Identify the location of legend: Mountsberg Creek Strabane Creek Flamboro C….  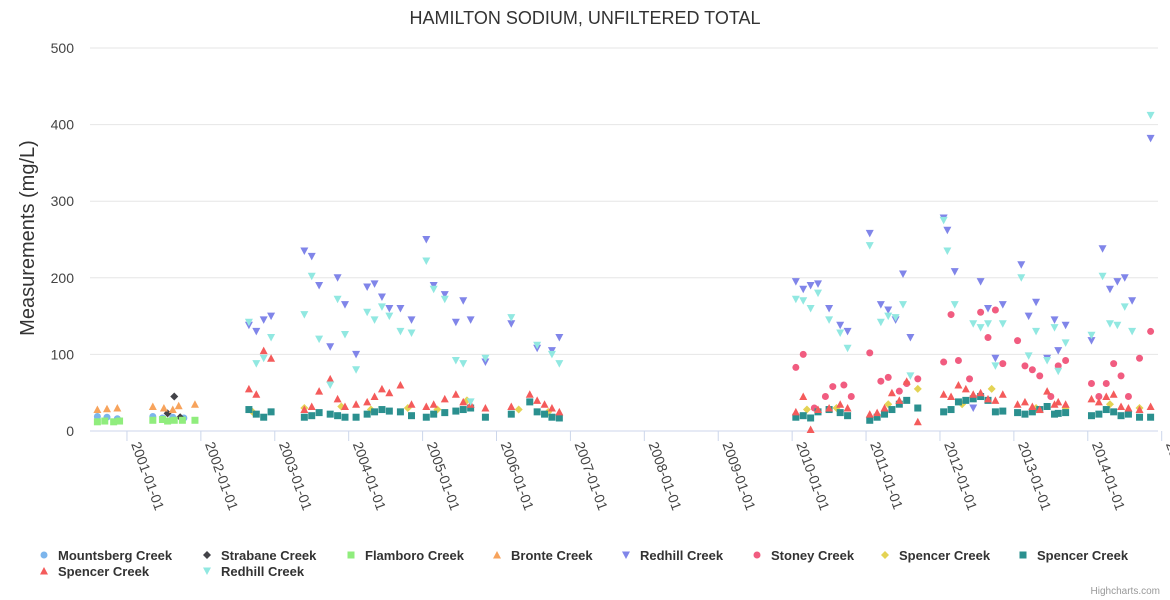
(584, 563).